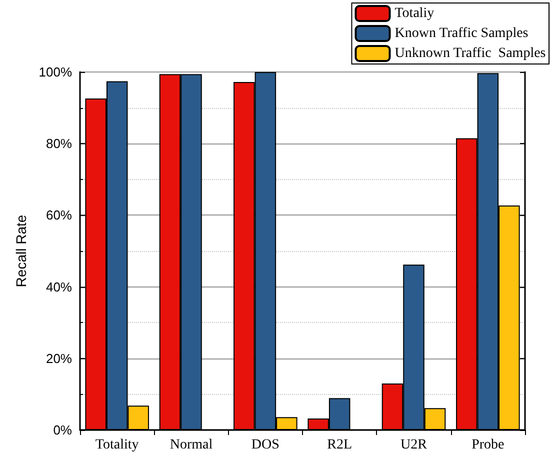 Image resolution: width=550 pixels, height=462 pixels. I want to click on y-tick-label: 100%, so click(55, 72).